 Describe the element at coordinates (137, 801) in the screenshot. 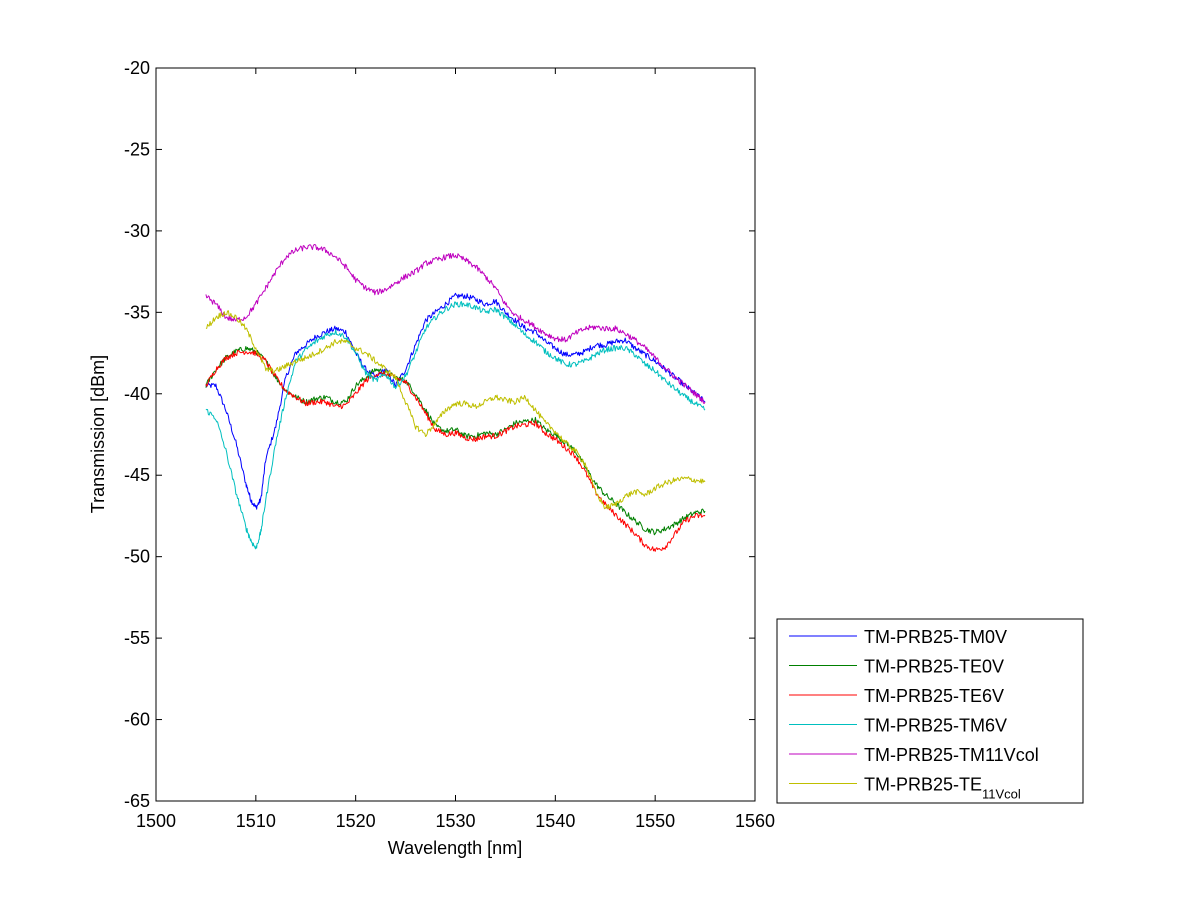

I see `y-tick-label: -65` at that location.